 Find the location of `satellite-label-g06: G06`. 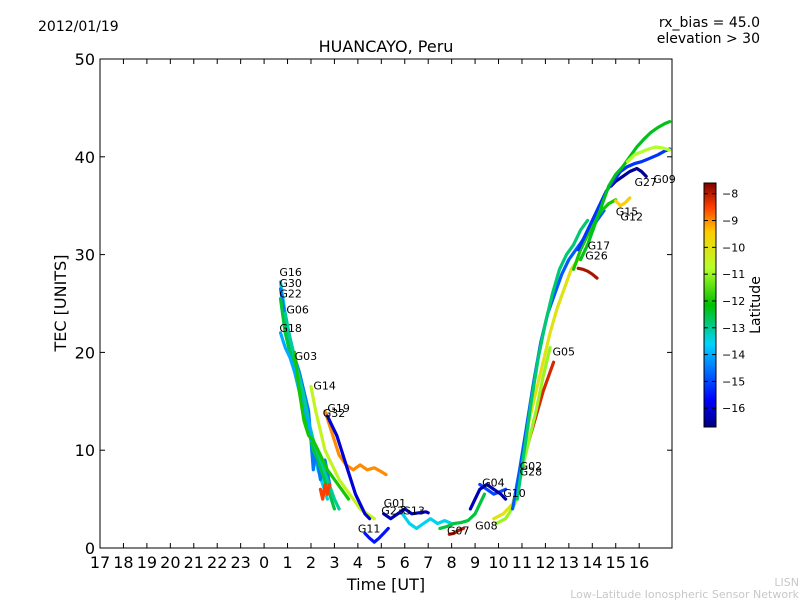

satellite-label-g06: G06 is located at coordinates (297, 309).